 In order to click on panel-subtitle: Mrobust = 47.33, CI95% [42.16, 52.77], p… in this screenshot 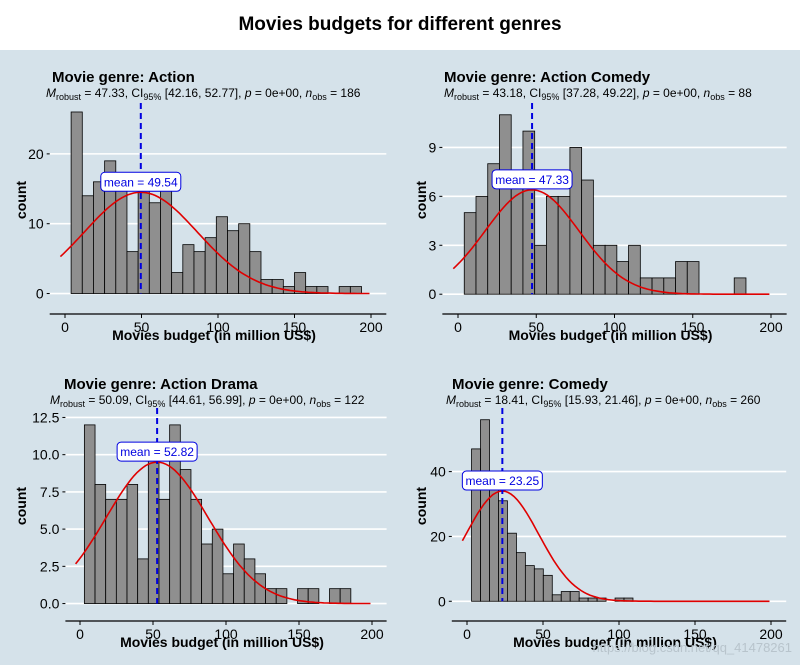, I will do `click(203, 94)`.